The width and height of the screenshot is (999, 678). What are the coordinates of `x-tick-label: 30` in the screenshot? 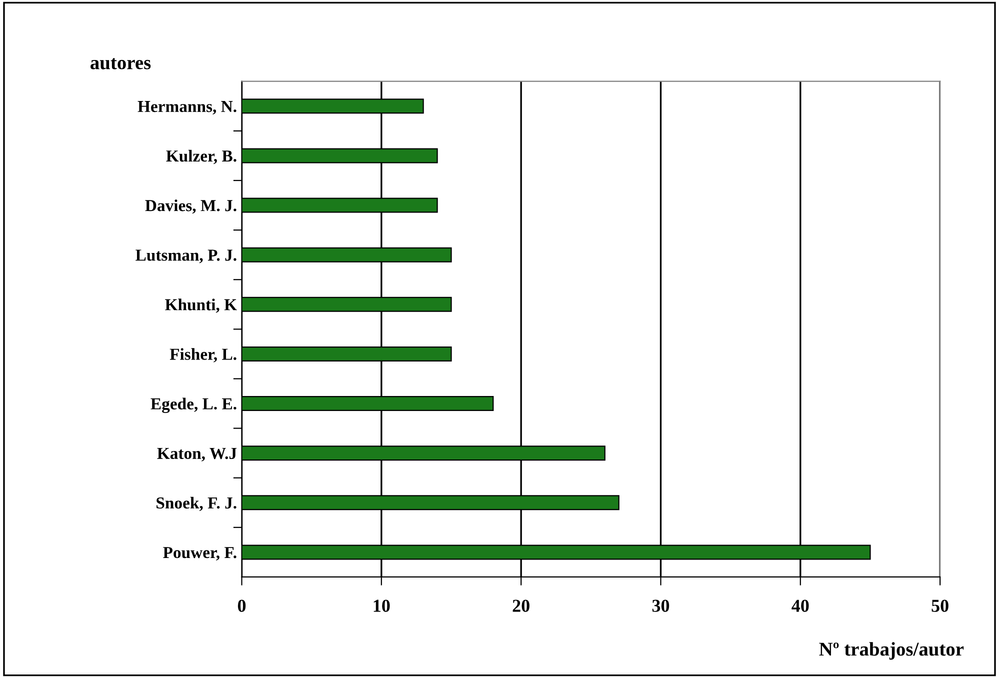 It's located at (661, 606).